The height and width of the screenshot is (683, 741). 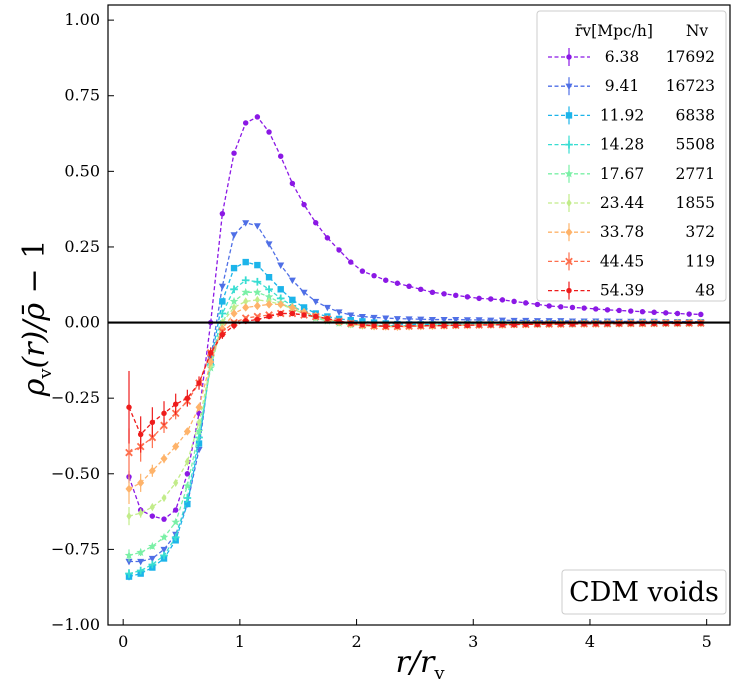 I want to click on series-line, so click(x=414, y=374).